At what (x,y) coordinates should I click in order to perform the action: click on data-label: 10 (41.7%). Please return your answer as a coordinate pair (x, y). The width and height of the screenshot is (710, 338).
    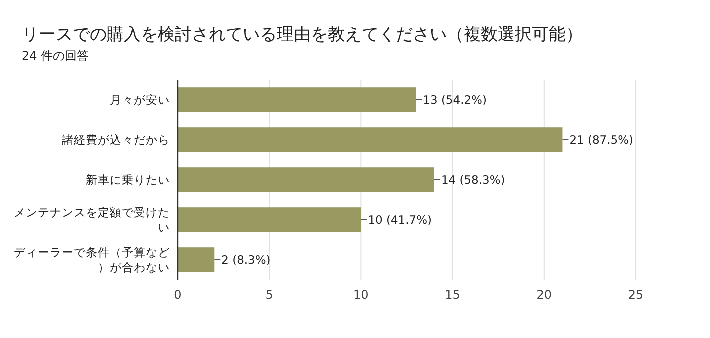
    Looking at the image, I should click on (400, 220).